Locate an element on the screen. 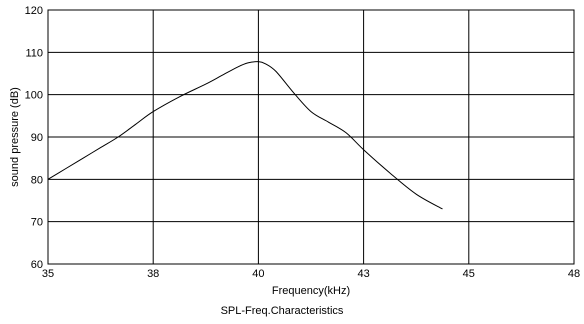 This screenshot has height=324, width=584. y-tick-labels: 60 70 80 90 100 110 120 is located at coordinates (34, 138).